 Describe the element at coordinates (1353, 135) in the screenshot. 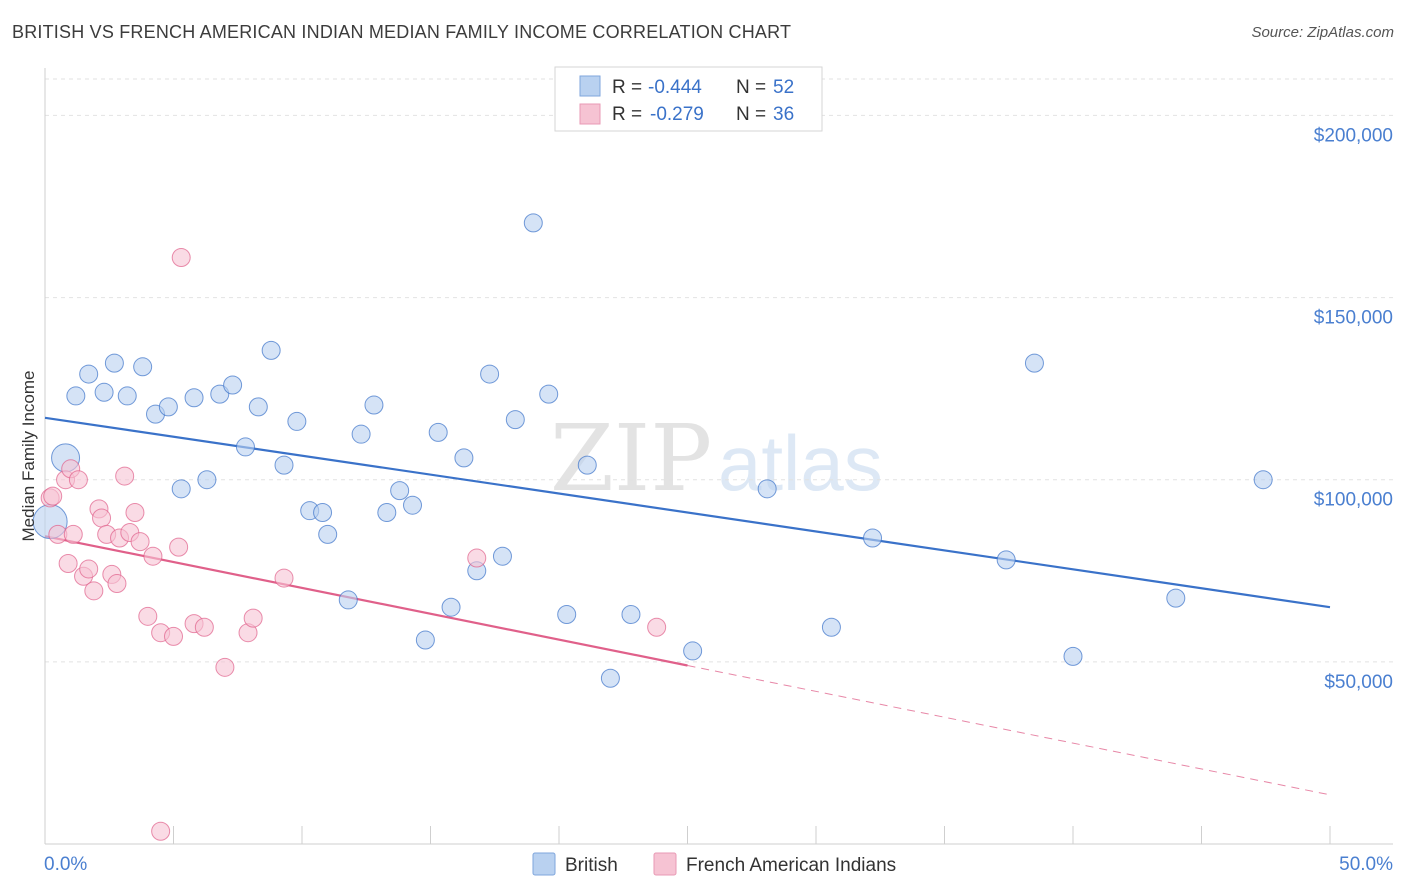

I see `y-tick-label: $200,000` at that location.